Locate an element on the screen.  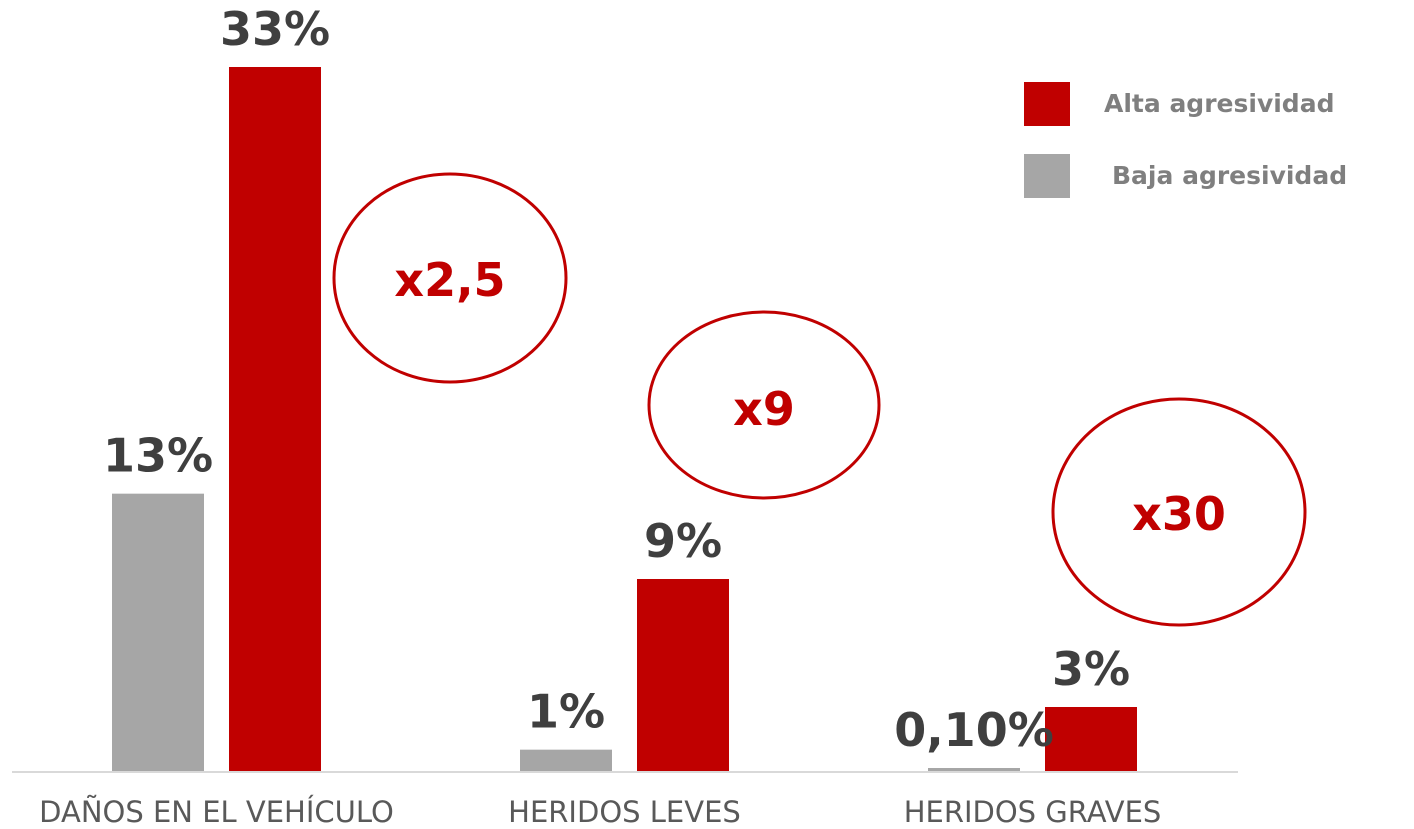
category-label-3: HERIDOS GRAVES is located at coordinates (1033, 812).